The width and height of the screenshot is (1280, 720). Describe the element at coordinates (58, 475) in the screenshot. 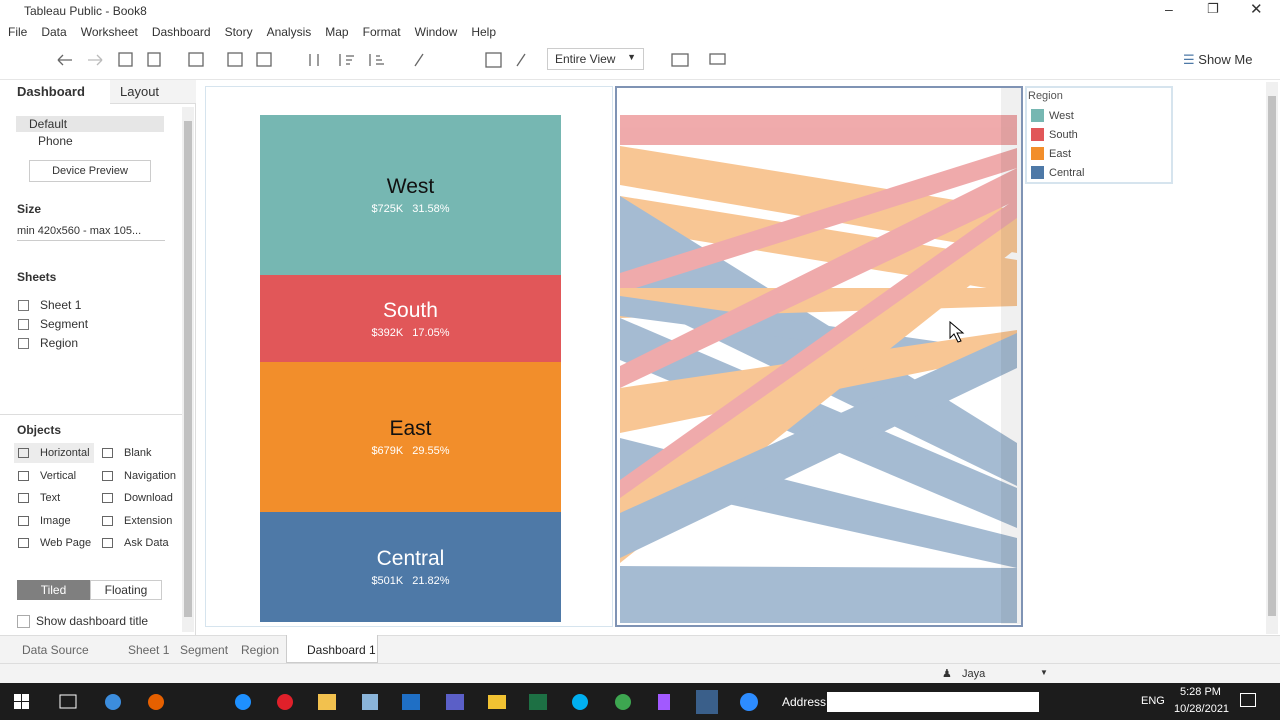

I see `object-item: Vertical` at that location.